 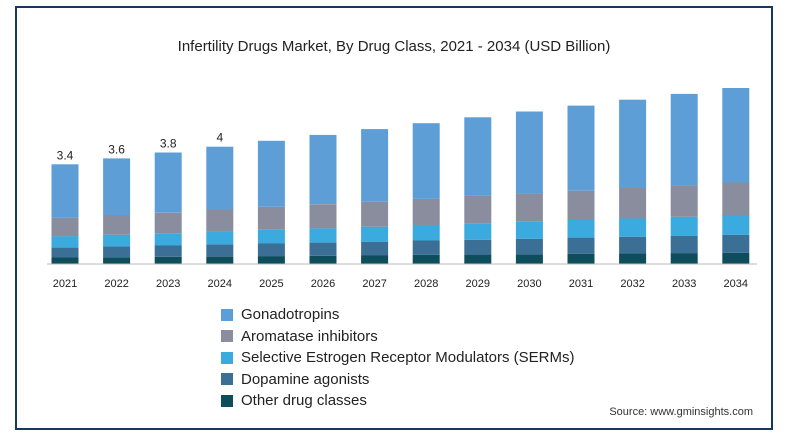 What do you see at coordinates (305, 379) in the screenshot?
I see `legend-label: Dopamine agonists` at bounding box center [305, 379].